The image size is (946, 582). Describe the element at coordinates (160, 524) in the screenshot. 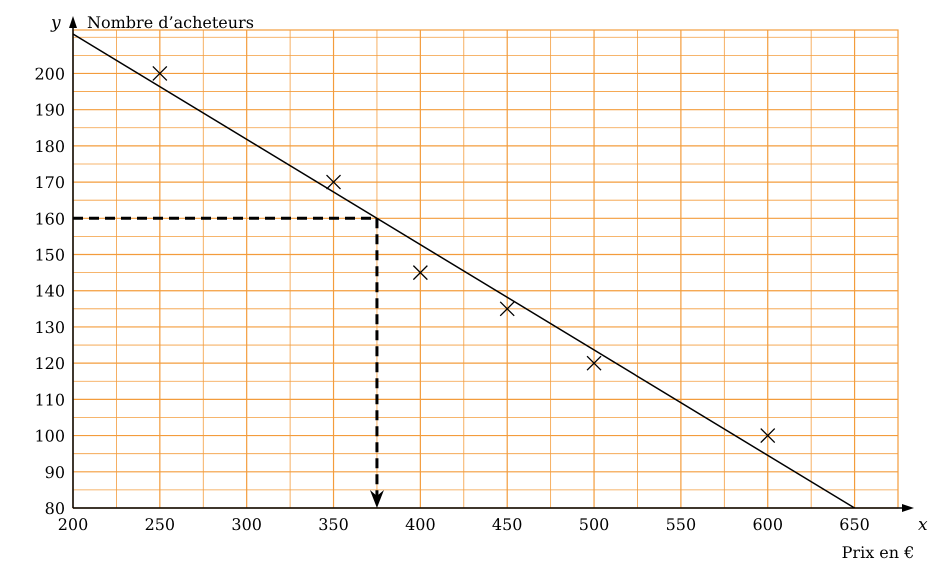

I see `x-tick-label: 250` at that location.